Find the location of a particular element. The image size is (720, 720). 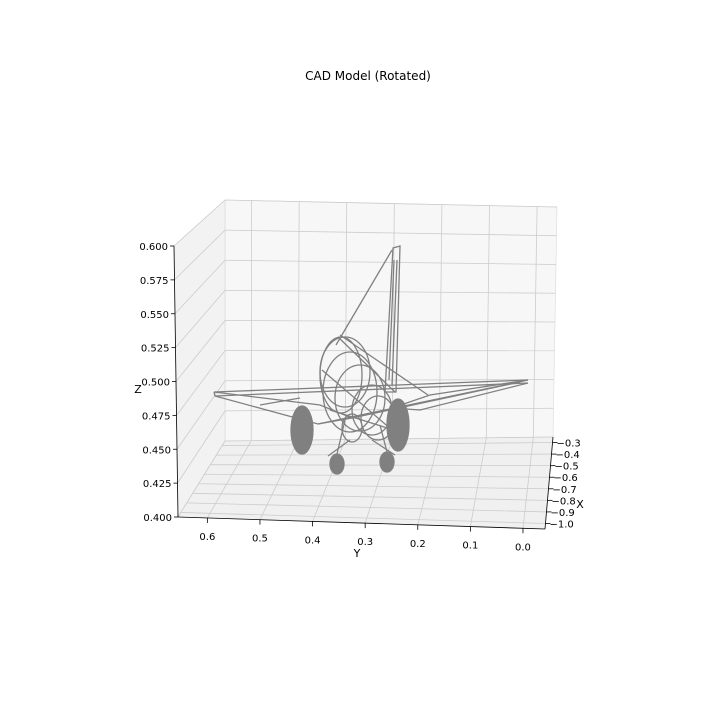

floor-pane is located at coordinates (365, 483).